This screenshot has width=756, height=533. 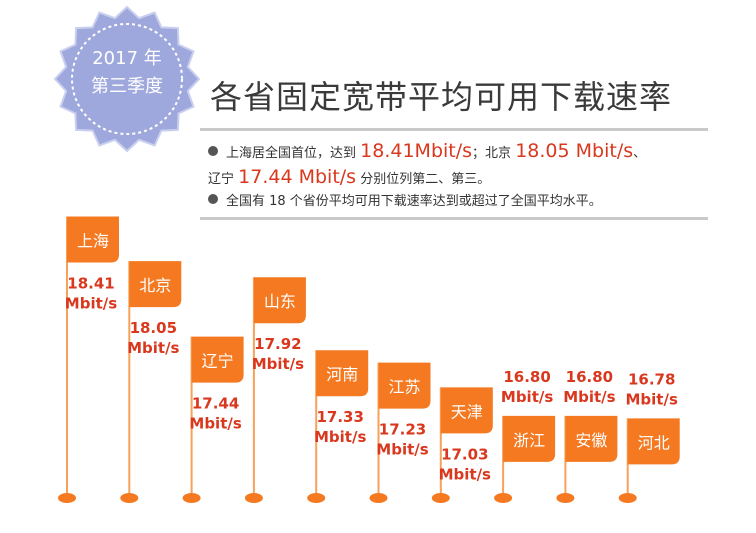 I want to click on top-divider, so click(x=454, y=129).